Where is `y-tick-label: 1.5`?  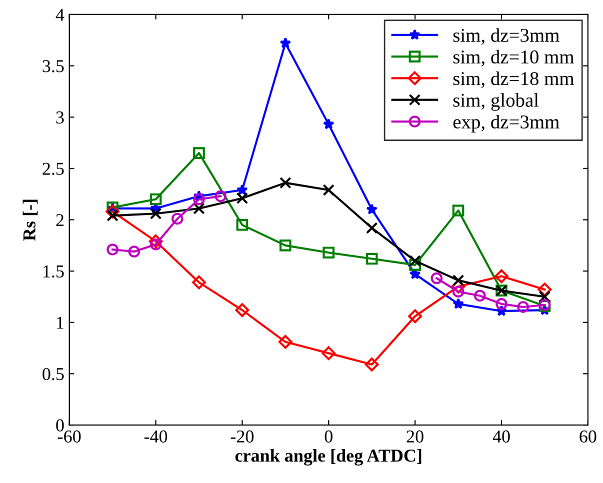 y-tick-label: 1.5 is located at coordinates (54, 271).